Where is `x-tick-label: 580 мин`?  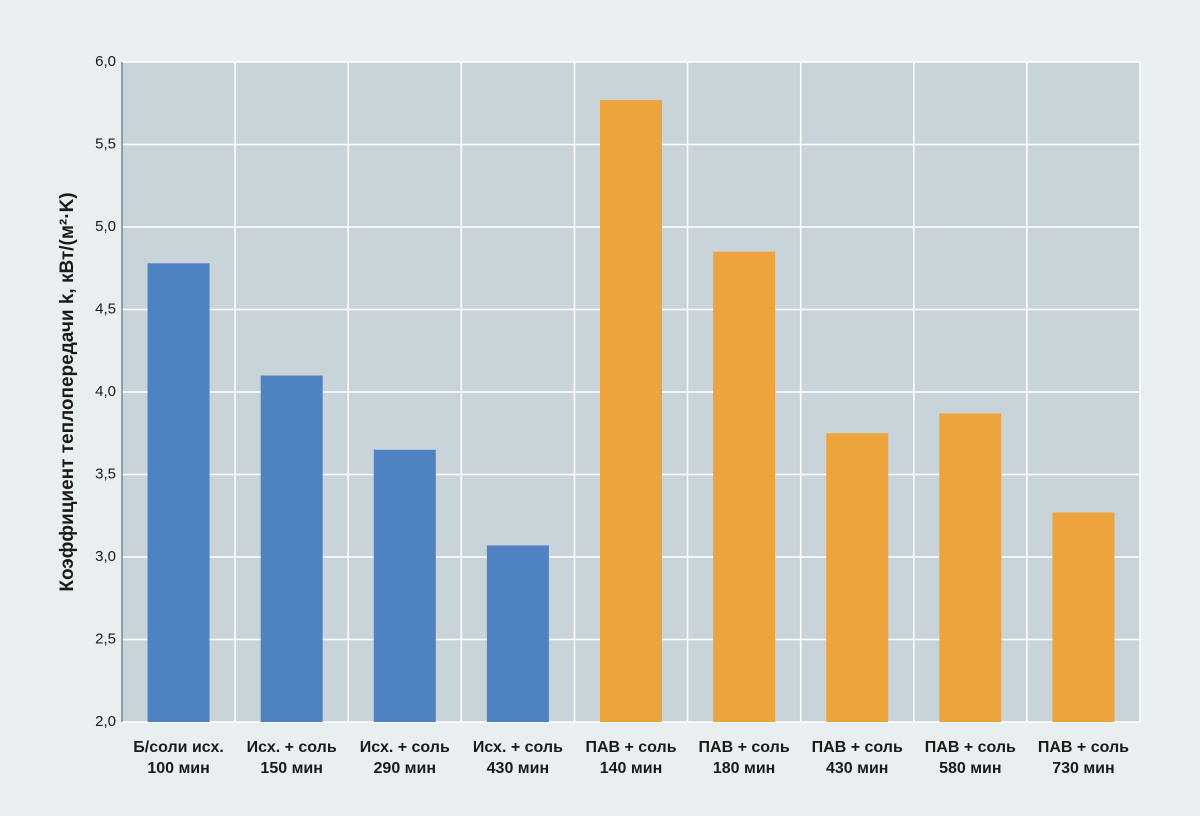
x-tick-label: 580 мин is located at coordinates (970, 768).